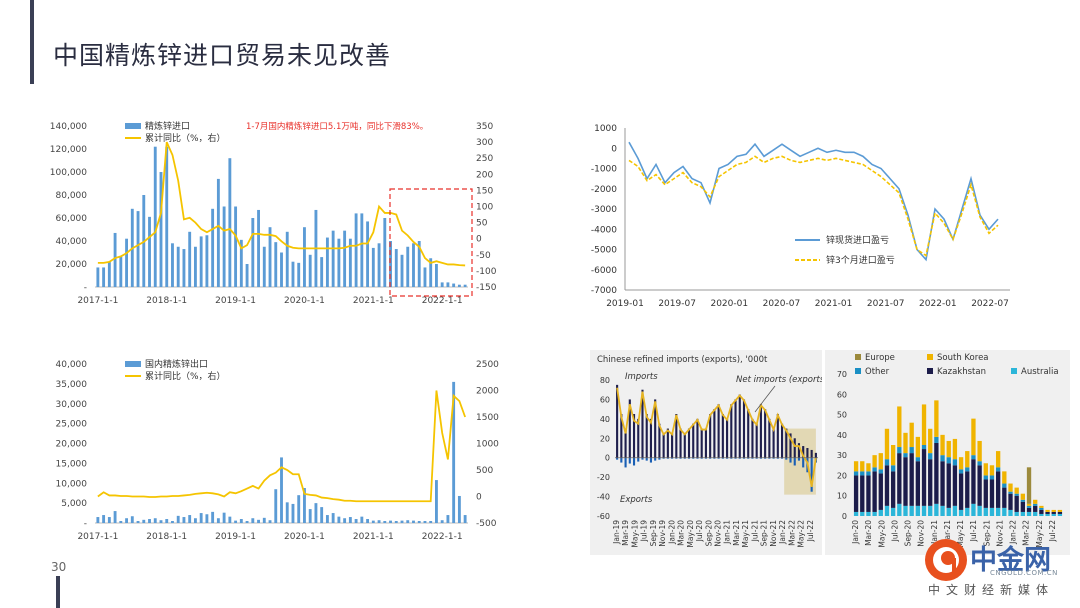 This screenshot has width=1080, height=608. Describe the element at coordinates (72, 445) in the screenshot. I see `y-tick-left: 20,000` at that location.